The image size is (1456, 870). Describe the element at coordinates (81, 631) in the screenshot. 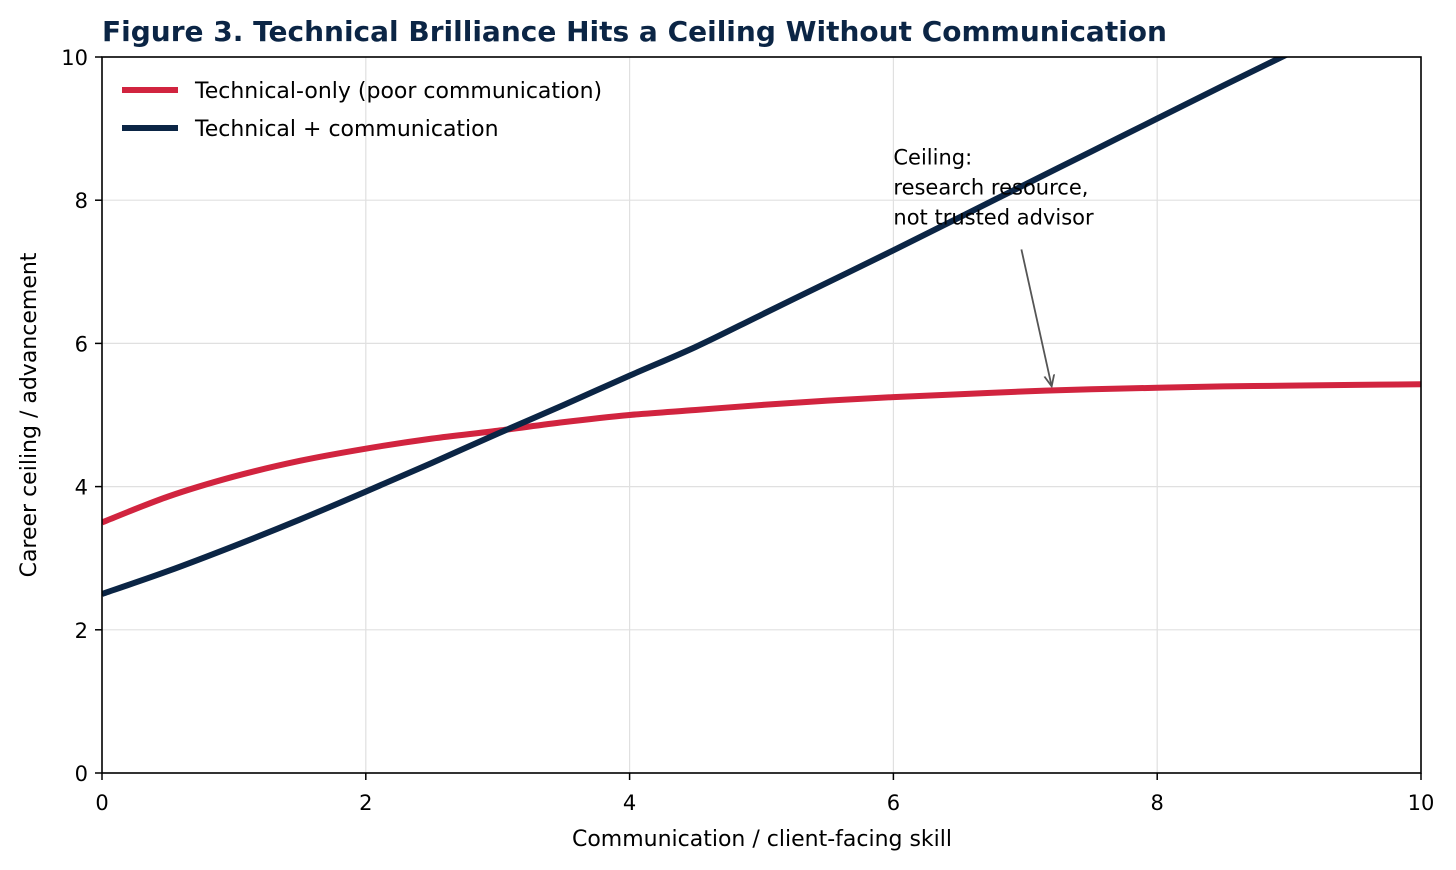

I see `y-tick-label: 2` at that location.